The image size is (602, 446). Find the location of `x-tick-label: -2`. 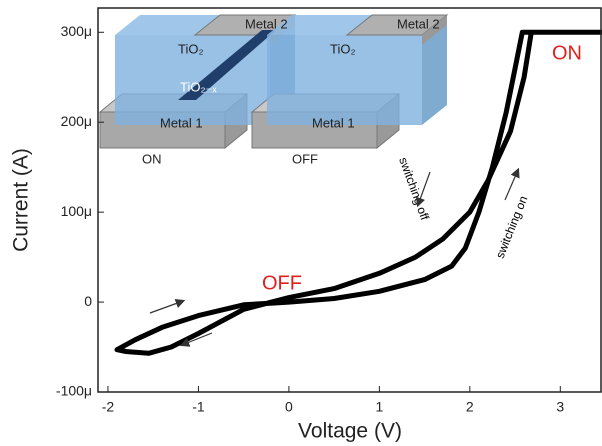

x-tick-label: -2 is located at coordinates (108, 407).